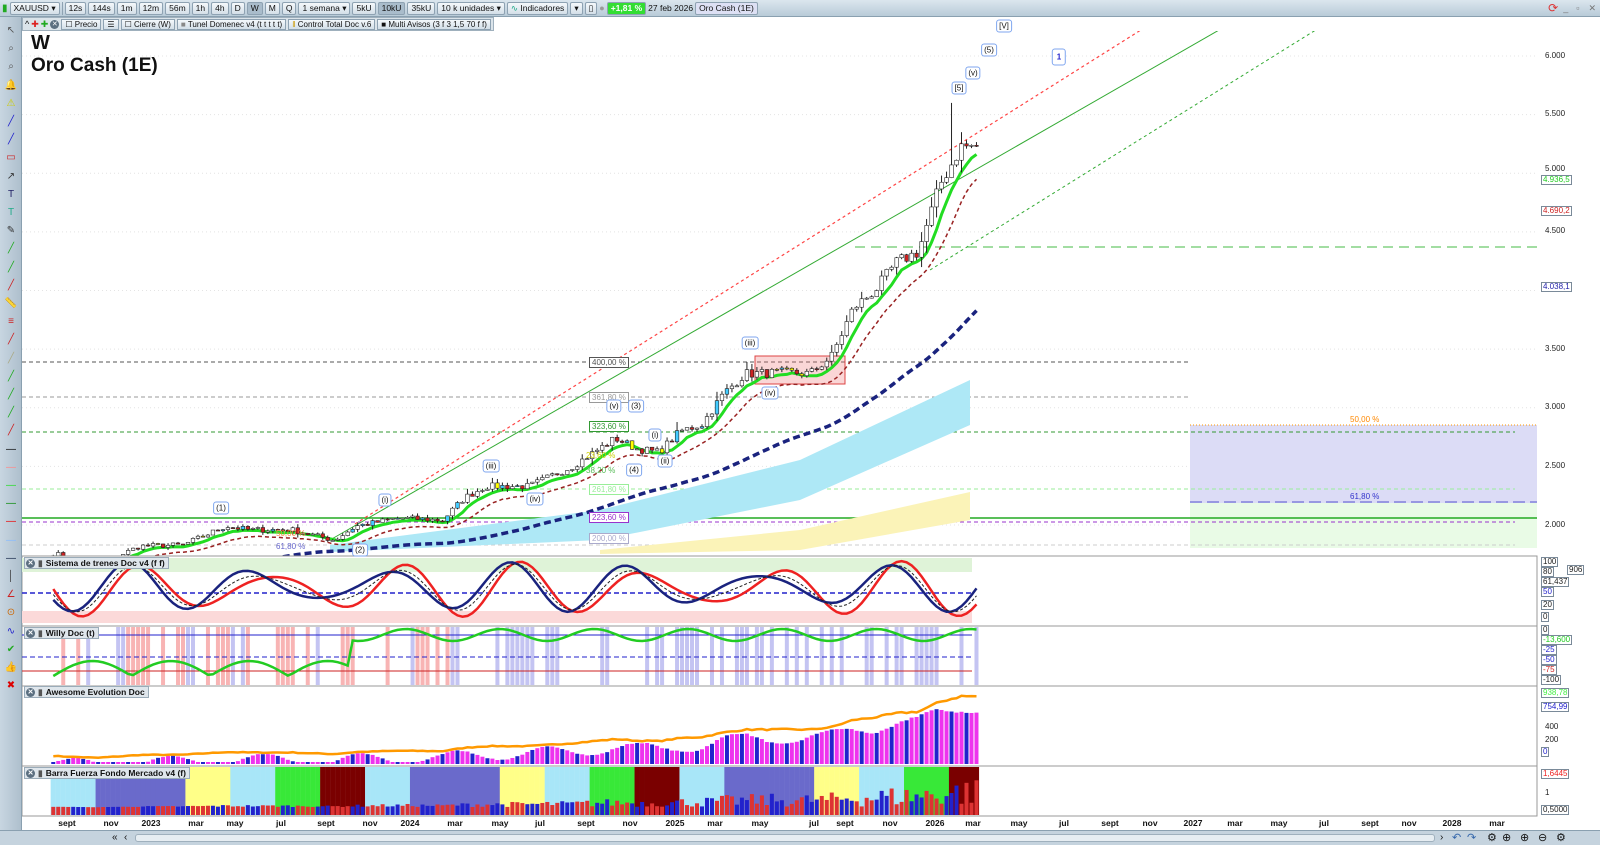 The image size is (1600, 861). What do you see at coordinates (11, 322) in the screenshot?
I see `fib-icon: ≡` at bounding box center [11, 322].